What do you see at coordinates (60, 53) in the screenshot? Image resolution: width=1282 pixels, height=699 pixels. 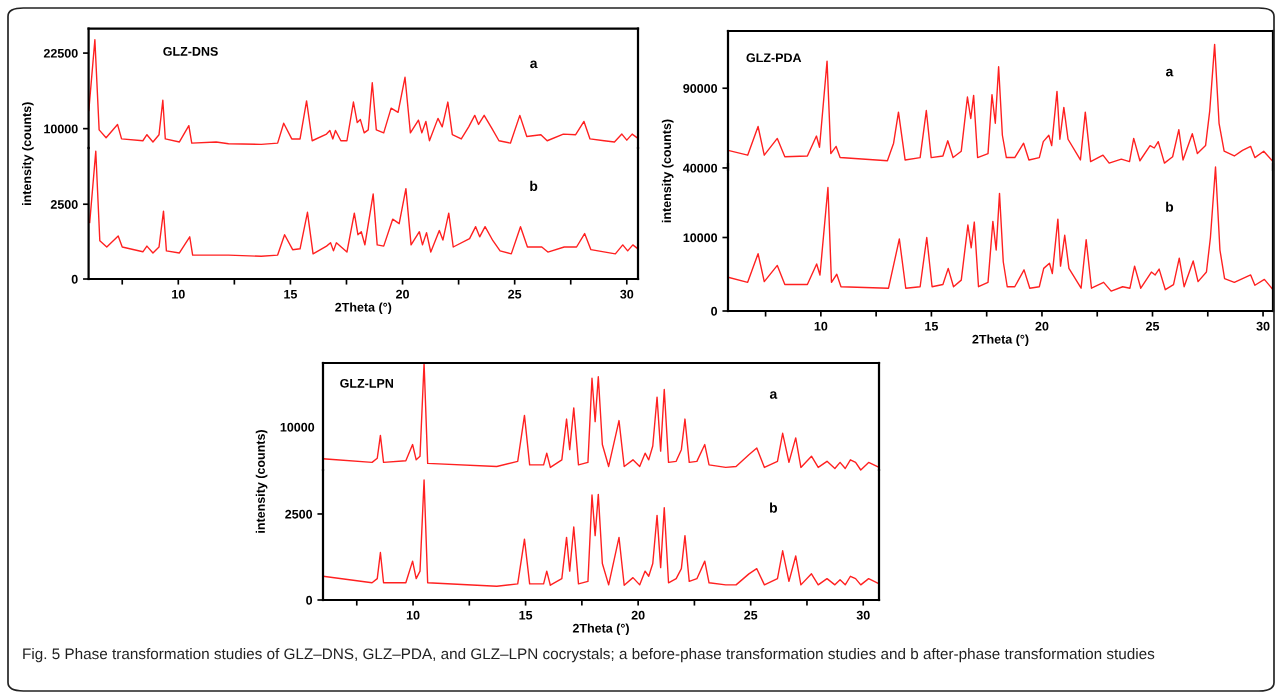 I see `y-tick-label: 22500` at bounding box center [60, 53].